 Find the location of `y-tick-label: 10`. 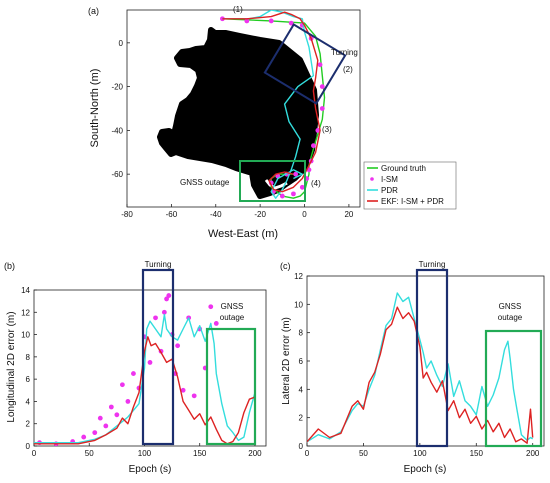

y-tick-label: 10 is located at coordinates (25, 335).